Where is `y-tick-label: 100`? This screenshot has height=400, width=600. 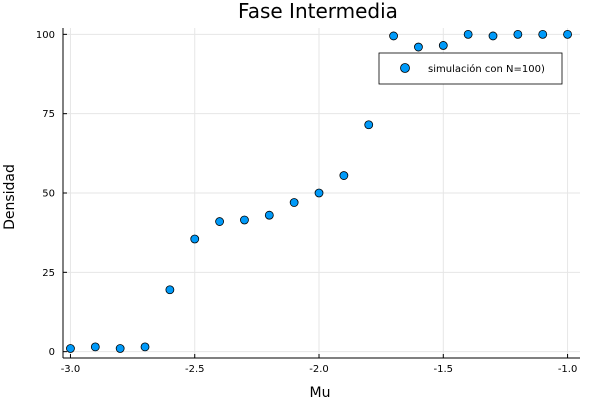 y-tick-label: 100 is located at coordinates (45, 35).